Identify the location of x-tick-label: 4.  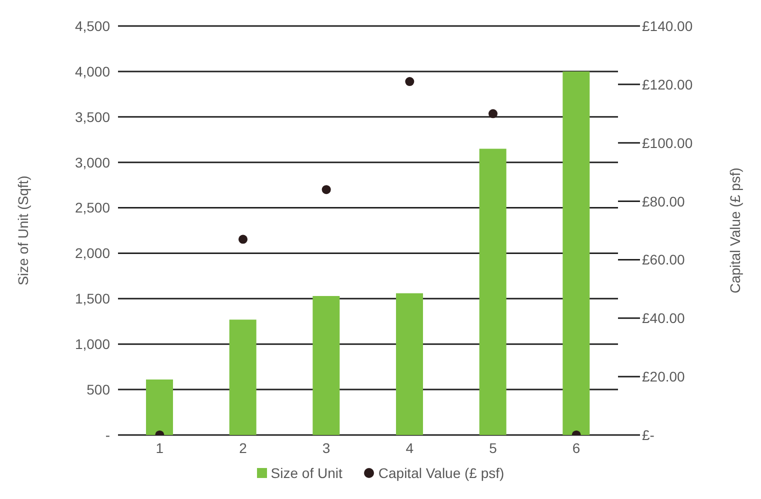
(410, 448).